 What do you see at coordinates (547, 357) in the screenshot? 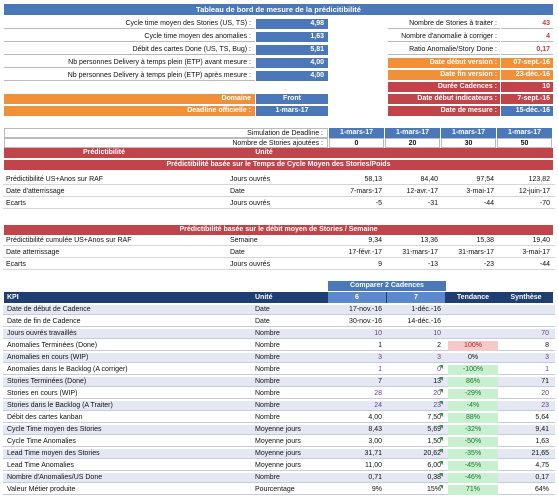
I see `kpi-row-synthesis: 3` at bounding box center [547, 357].